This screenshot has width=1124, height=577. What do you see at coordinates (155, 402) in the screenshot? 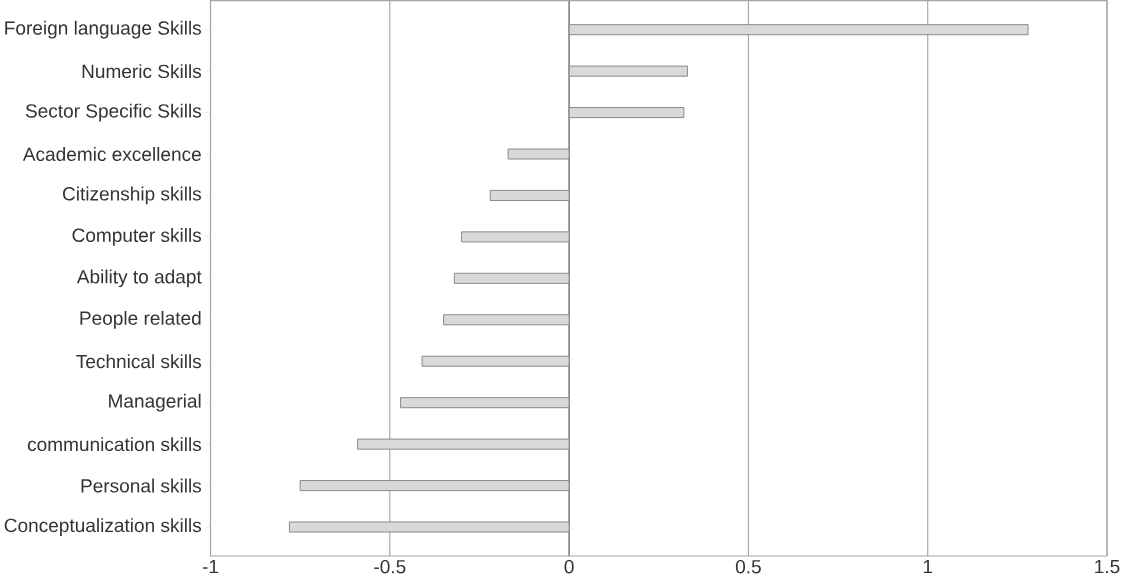
I see `y-tick-label: Managerial` at bounding box center [155, 402].